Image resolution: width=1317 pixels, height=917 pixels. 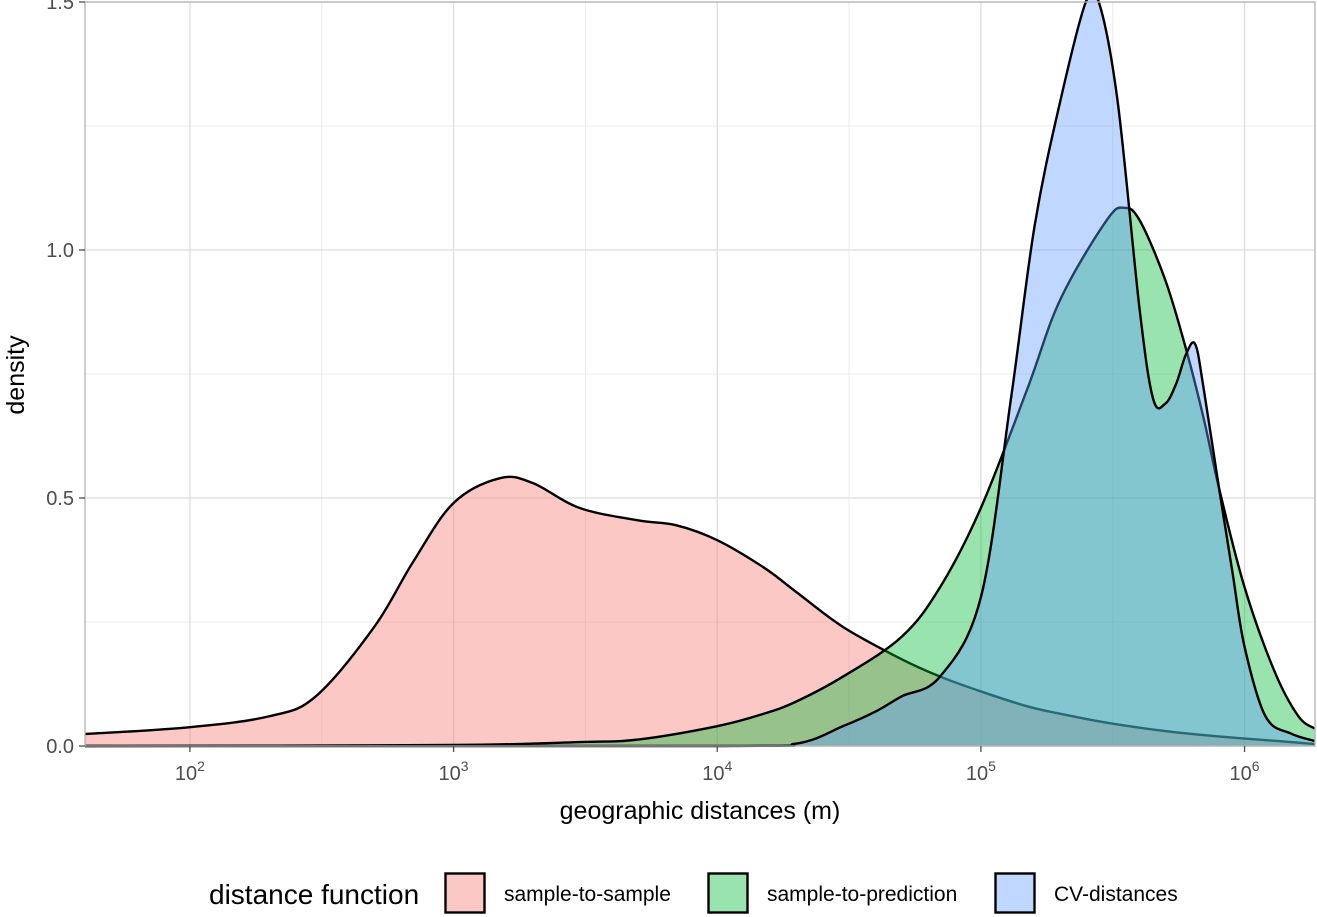 What do you see at coordinates (1245, 771) in the screenshot?
I see `x-tick-label: 10⁶` at bounding box center [1245, 771].